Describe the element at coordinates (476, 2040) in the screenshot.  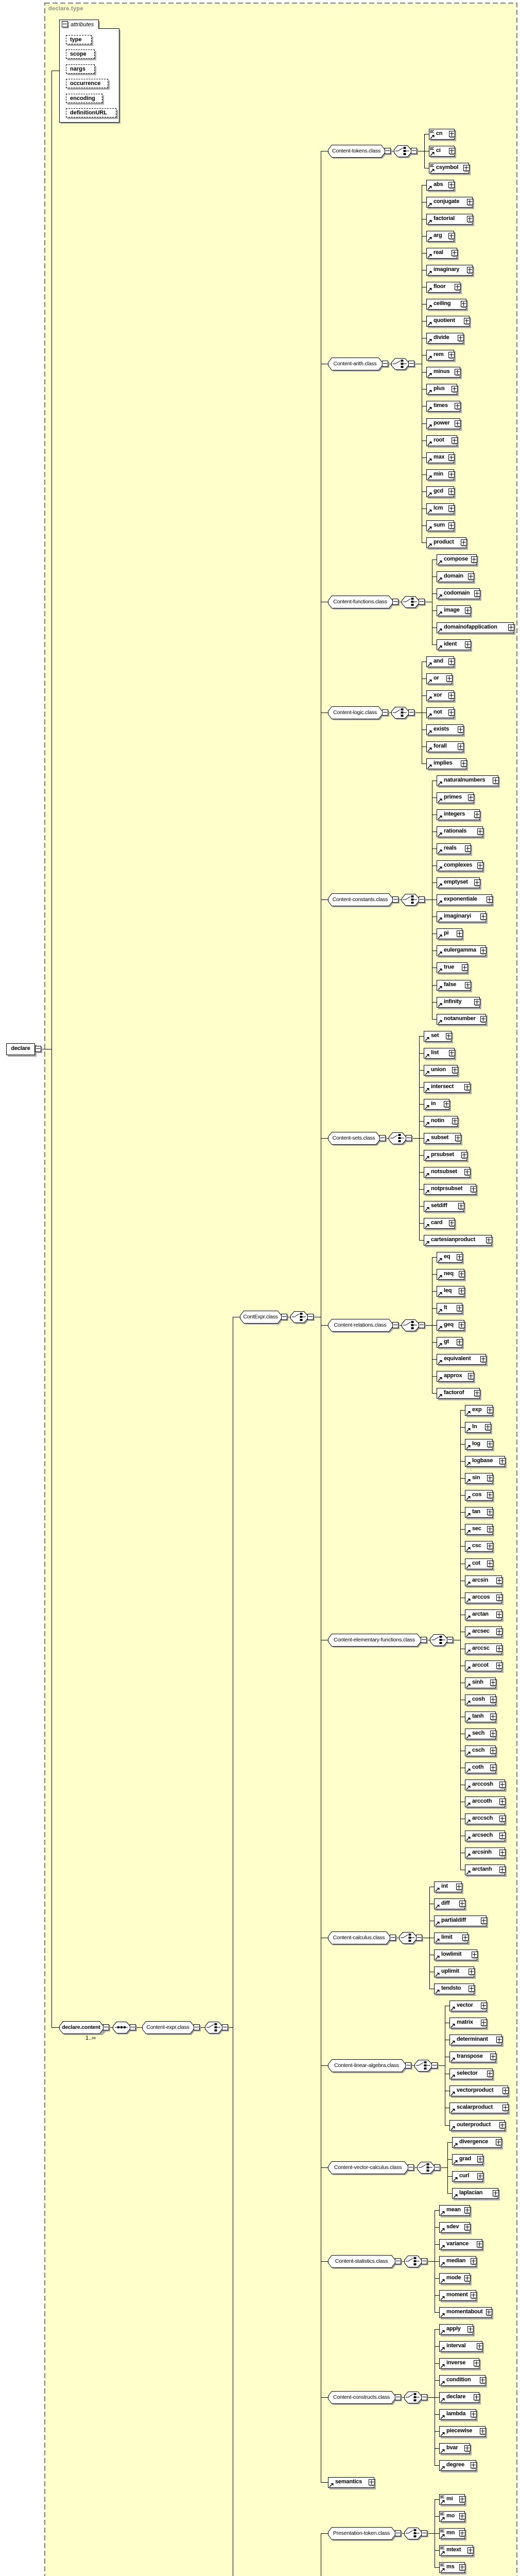
I see `element-determinant: determinant` at that location.